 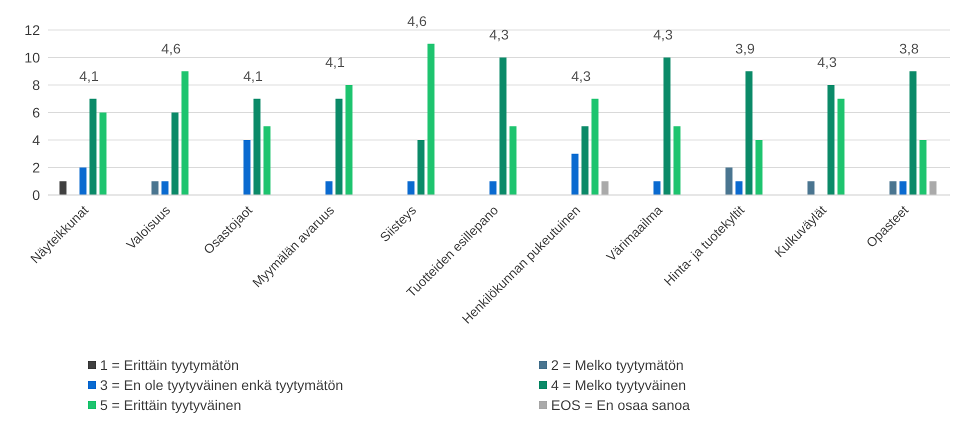 What do you see at coordinates (222, 385) in the screenshot?
I see `legend-label: 3 = En ole tyytyväinen enkä tyytymätön` at bounding box center [222, 385].